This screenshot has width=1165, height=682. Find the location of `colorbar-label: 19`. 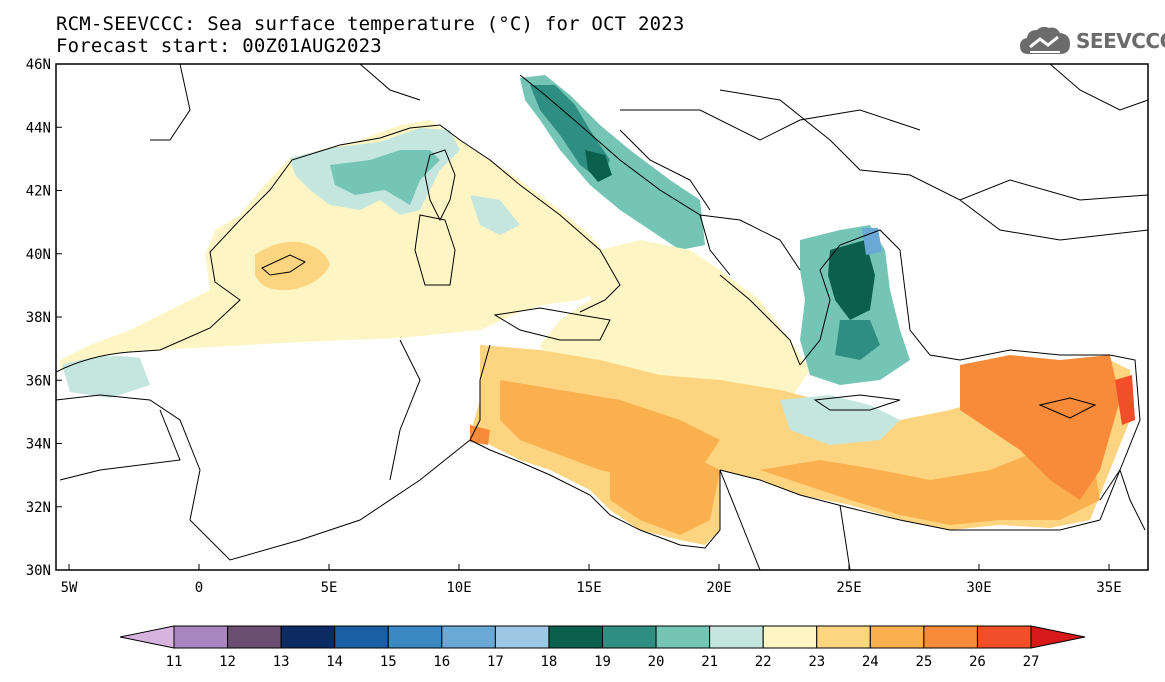

colorbar-label: 19 is located at coordinates (602, 662).